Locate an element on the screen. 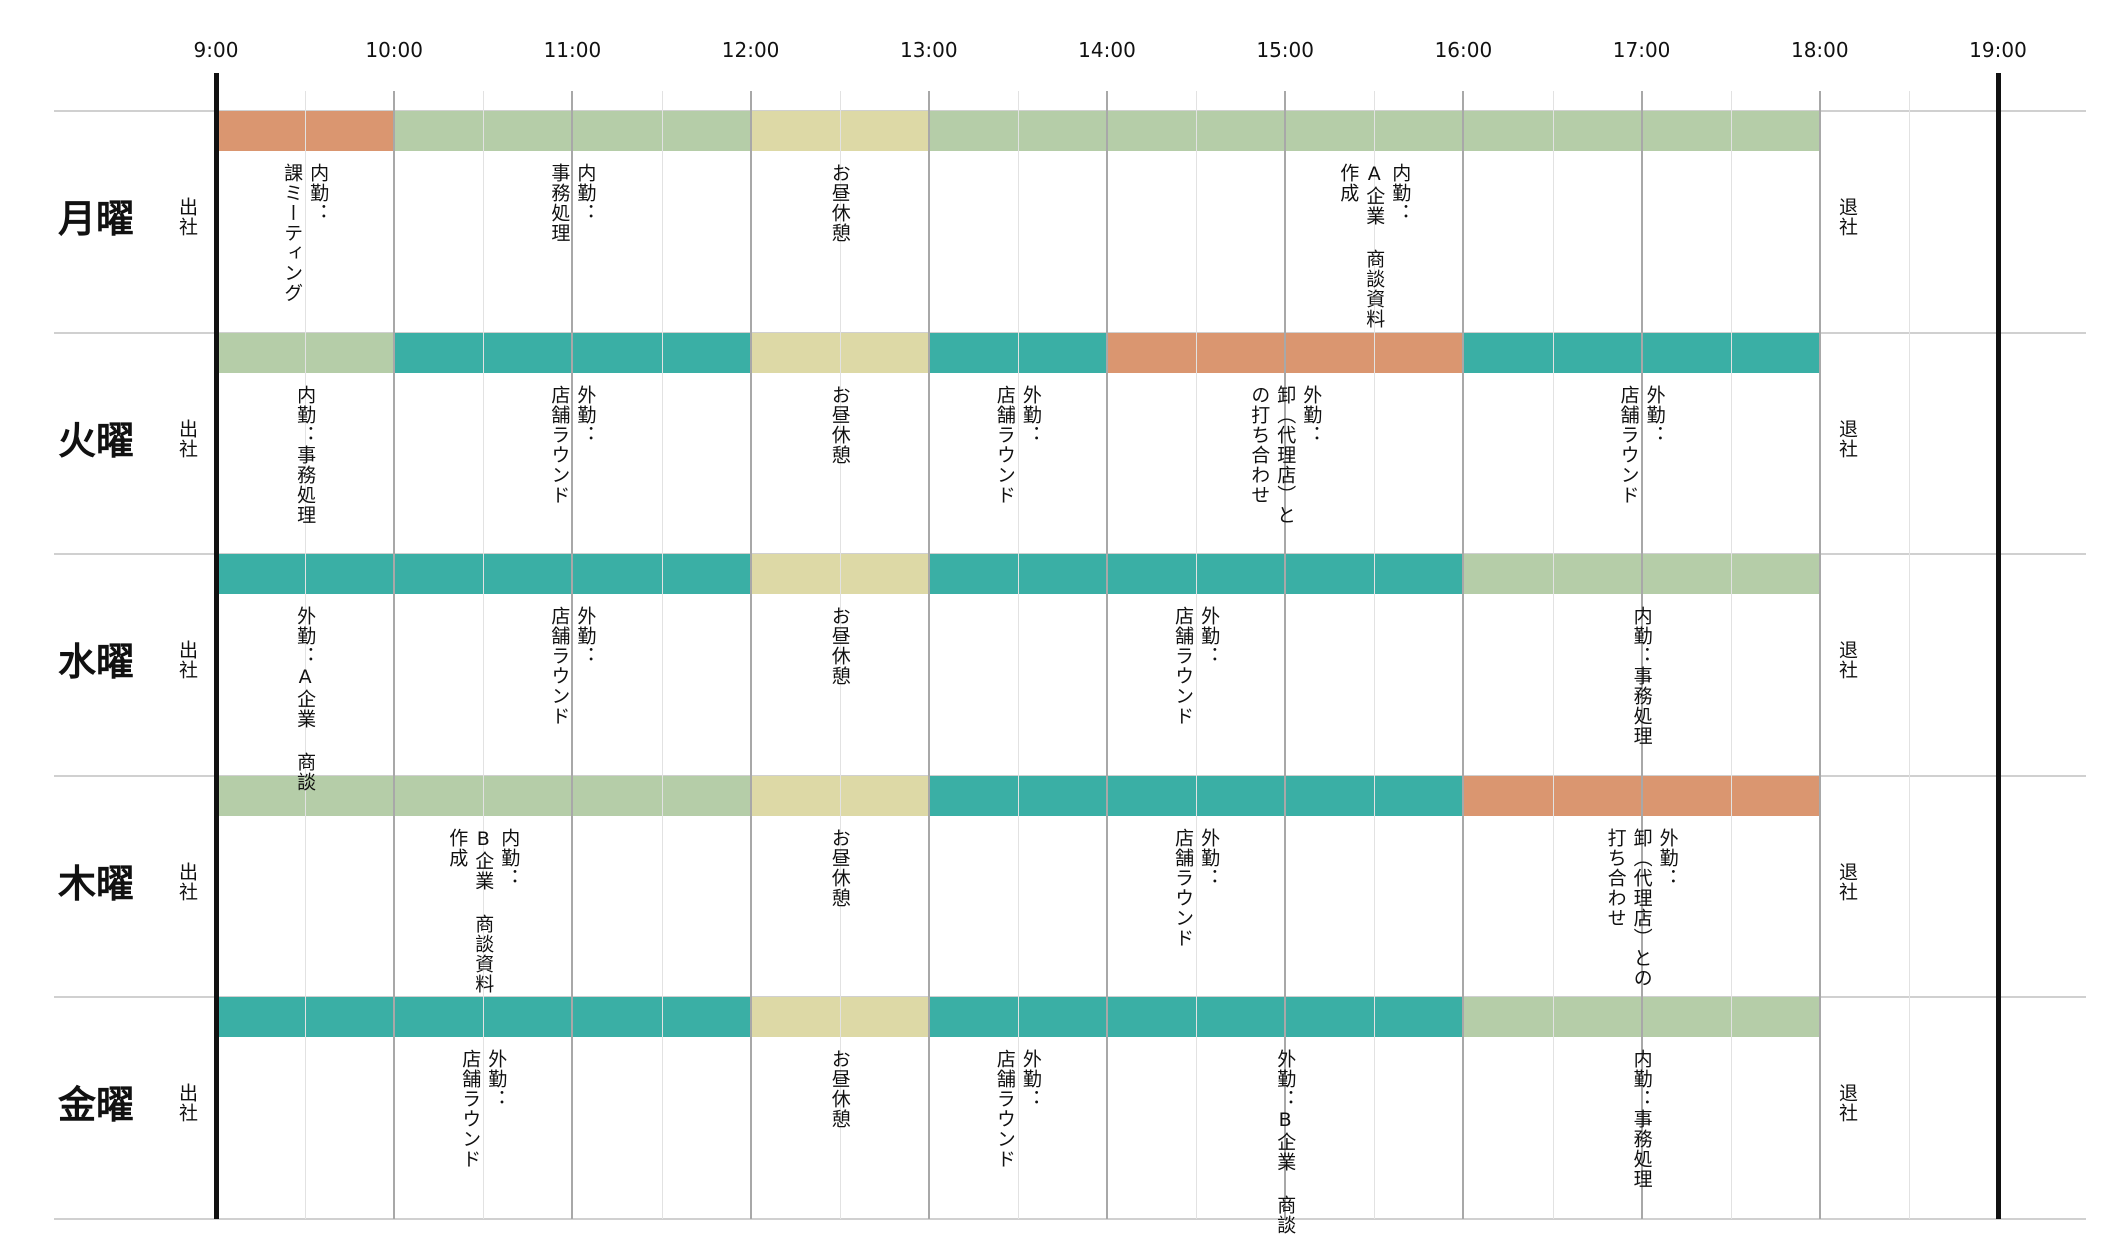  activity-label: 外勤：B企業 商談 is located at coordinates (1285, 1142).